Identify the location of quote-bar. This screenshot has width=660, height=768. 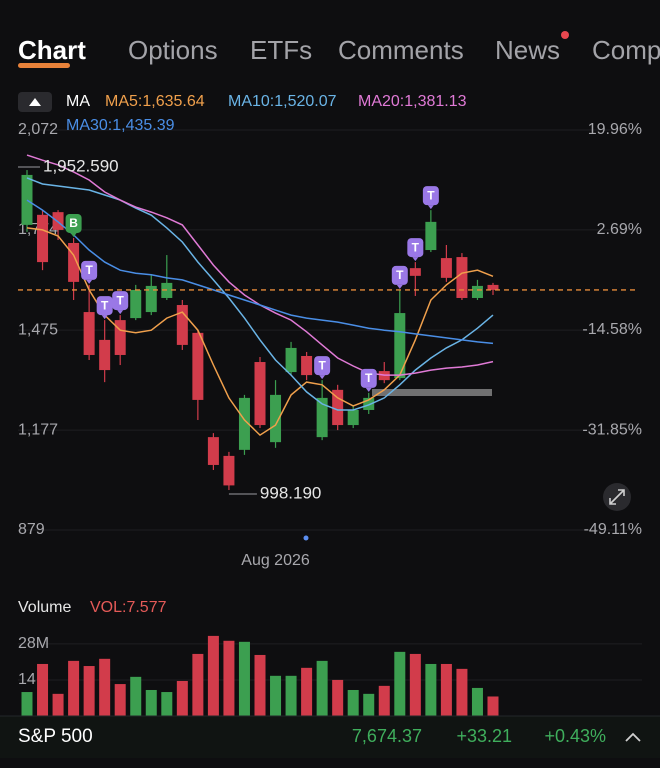
(330, 737).